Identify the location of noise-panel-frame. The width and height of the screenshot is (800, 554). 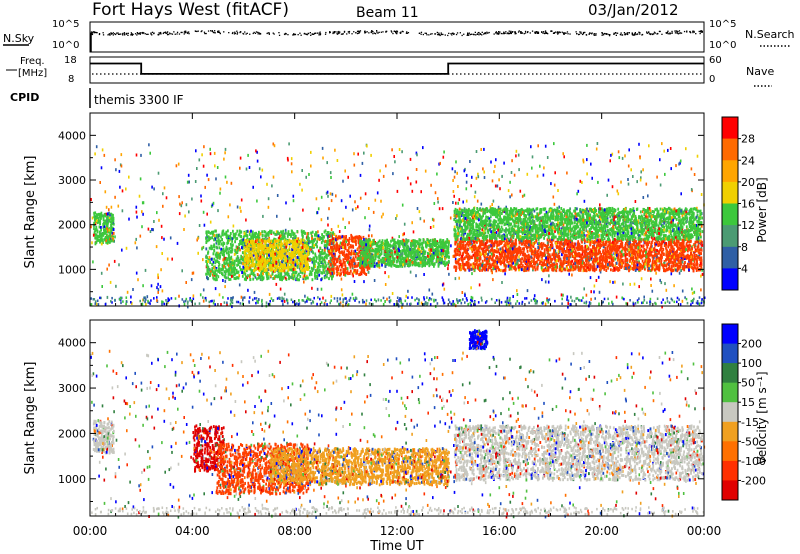
(397, 37).